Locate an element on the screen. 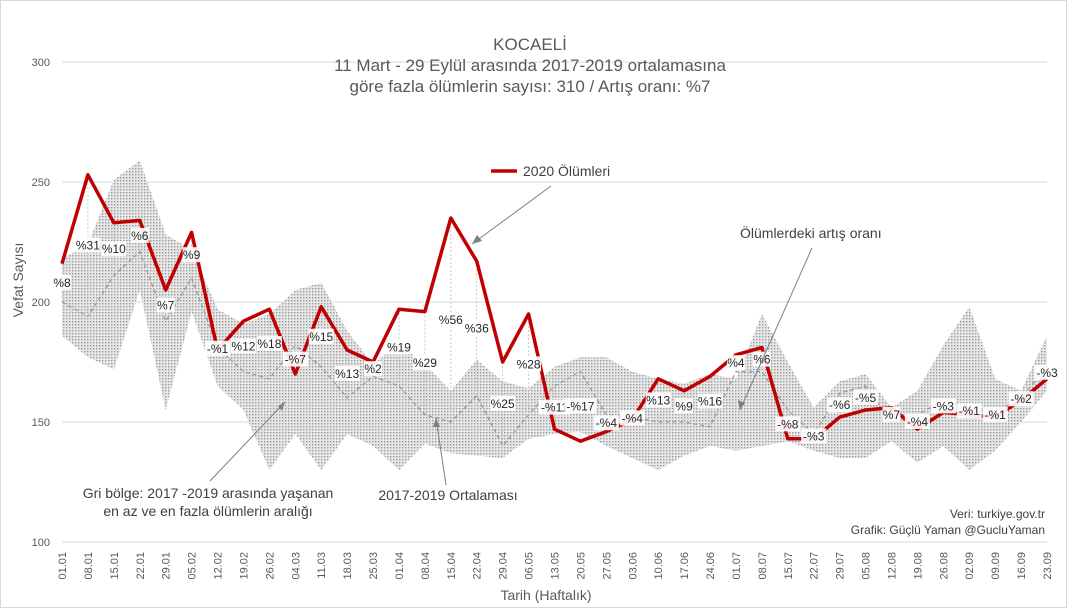  x-tick-label: 08.01 is located at coordinates (89, 566).